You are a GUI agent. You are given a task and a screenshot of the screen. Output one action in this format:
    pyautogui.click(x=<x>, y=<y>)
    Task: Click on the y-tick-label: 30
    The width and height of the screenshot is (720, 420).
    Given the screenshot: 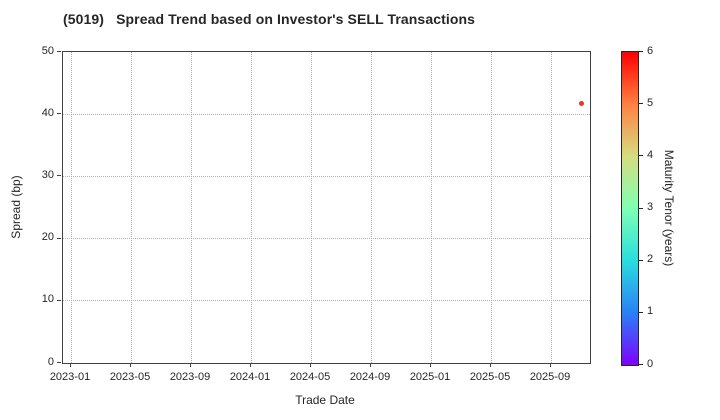 What is the action you would take?
    pyautogui.click(x=47, y=174)
    